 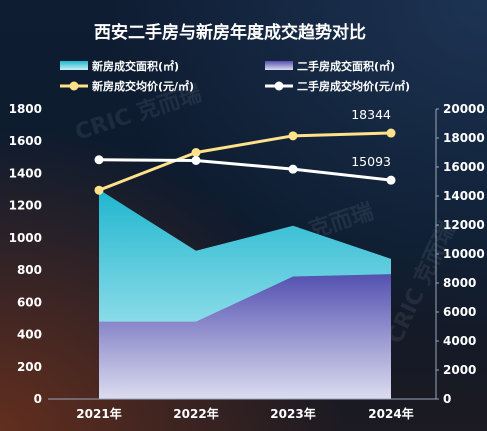 What do you see at coordinates (279, 65) in the screenshot?
I see `legend-swatch-second-area` at bounding box center [279, 65].